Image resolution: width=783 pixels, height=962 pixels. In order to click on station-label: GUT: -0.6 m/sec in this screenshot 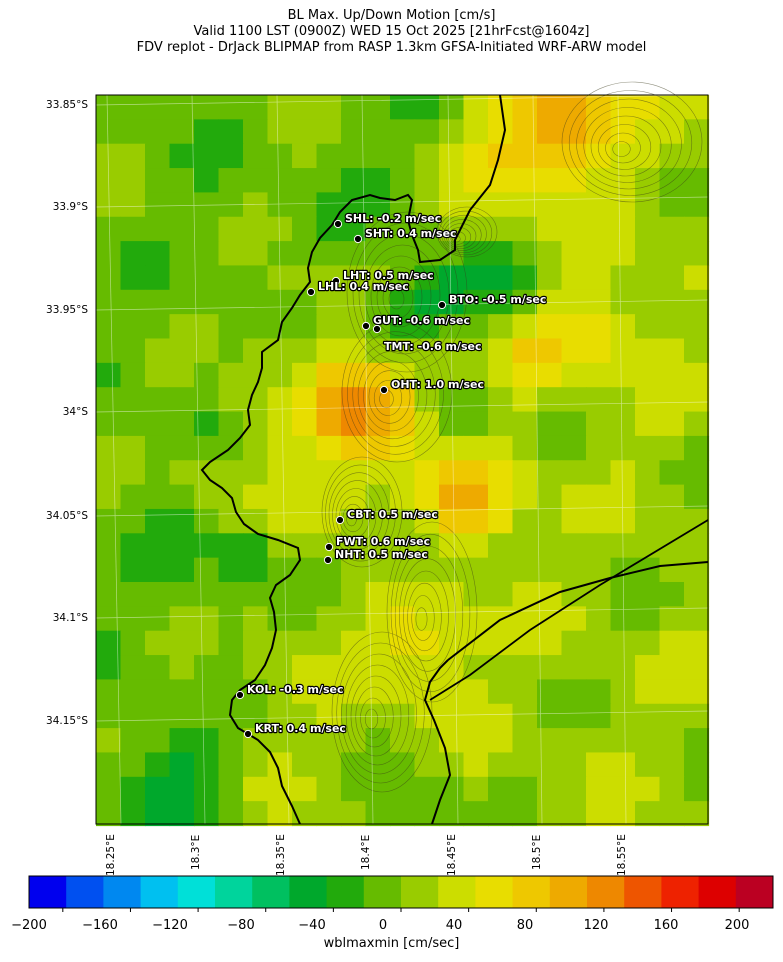, I will do `click(421, 320)`.